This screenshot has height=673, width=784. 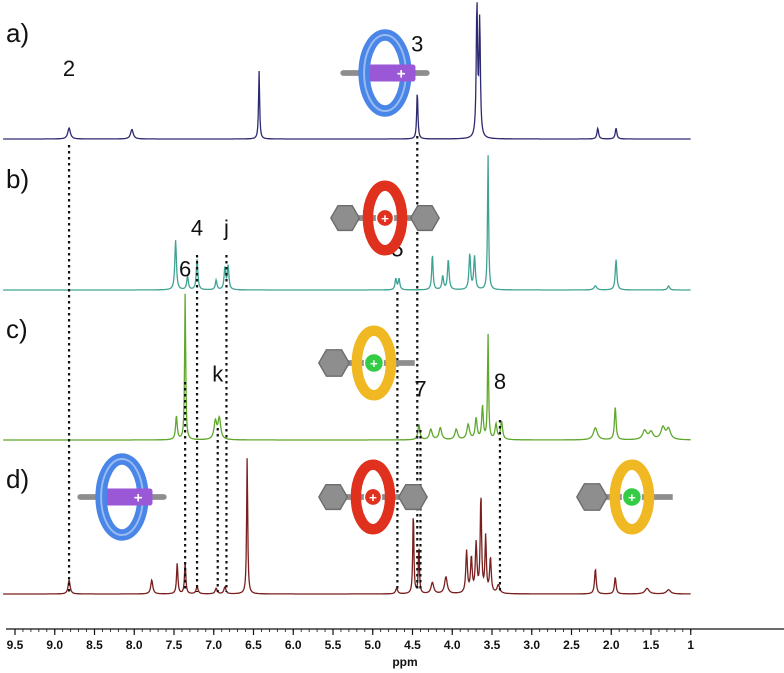 I want to click on panel-label-b: b), so click(x=17, y=179).